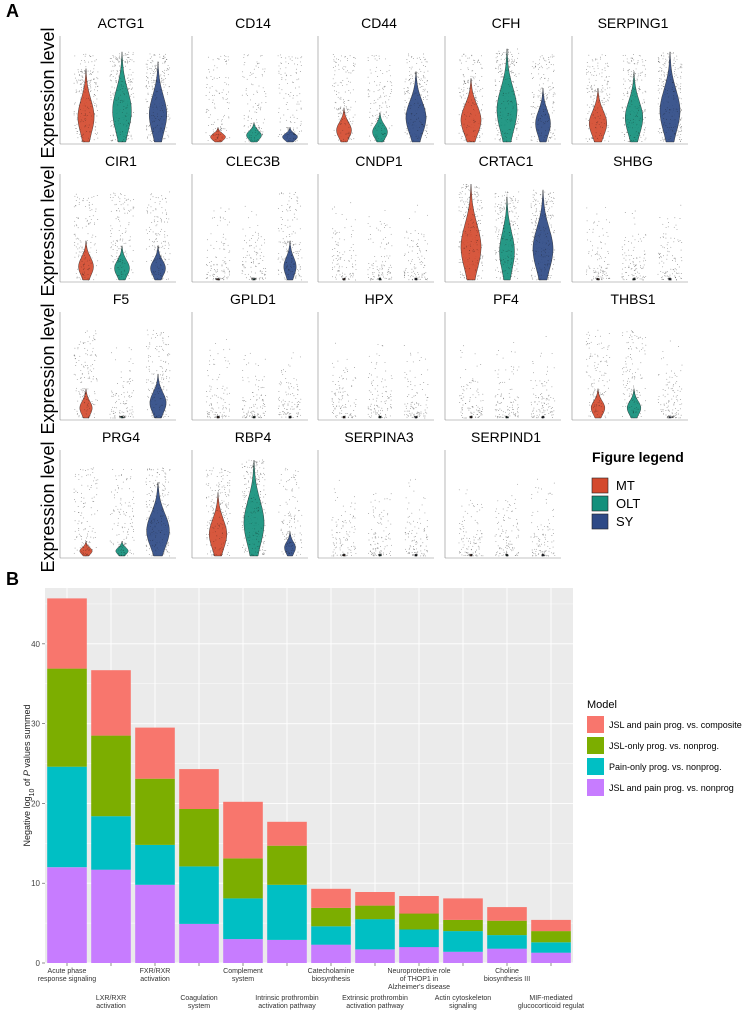 Image resolution: width=750 pixels, height=1017 pixels. I want to click on violin-olt, so click(122, 97).